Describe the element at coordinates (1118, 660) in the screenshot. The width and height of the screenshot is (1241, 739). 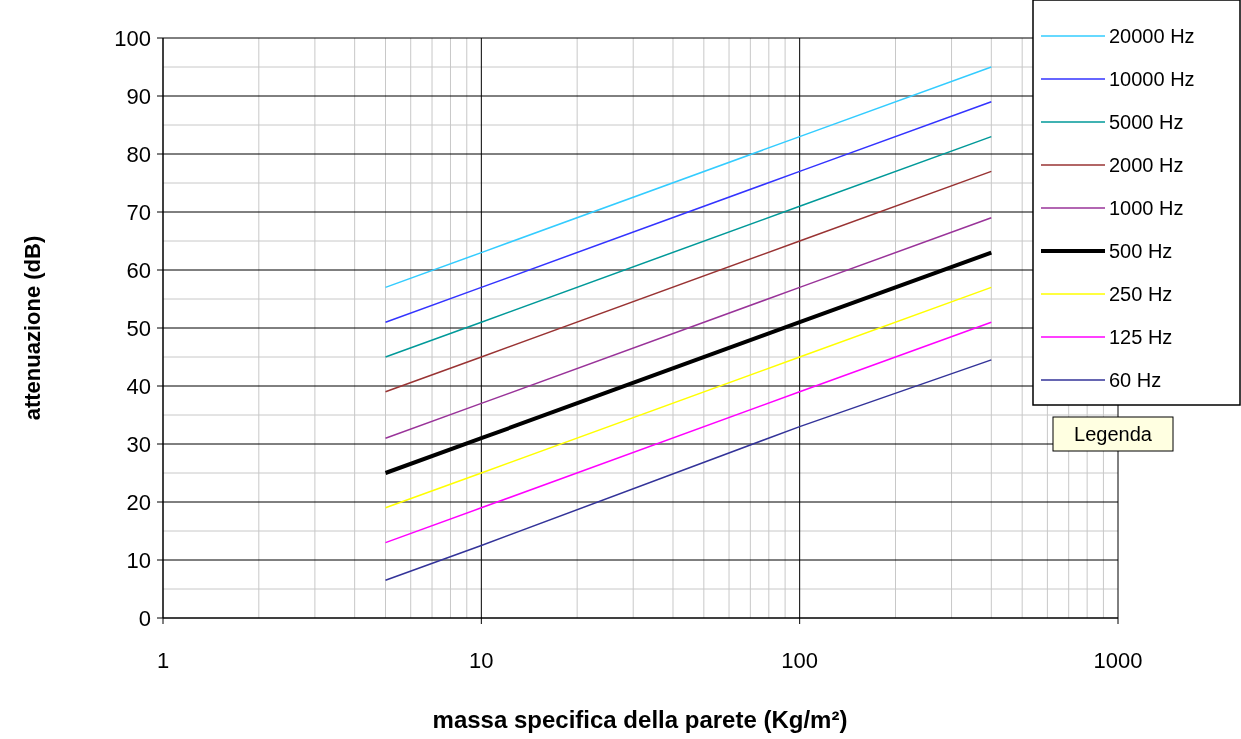
I see `x-tick-label: 1000` at that location.